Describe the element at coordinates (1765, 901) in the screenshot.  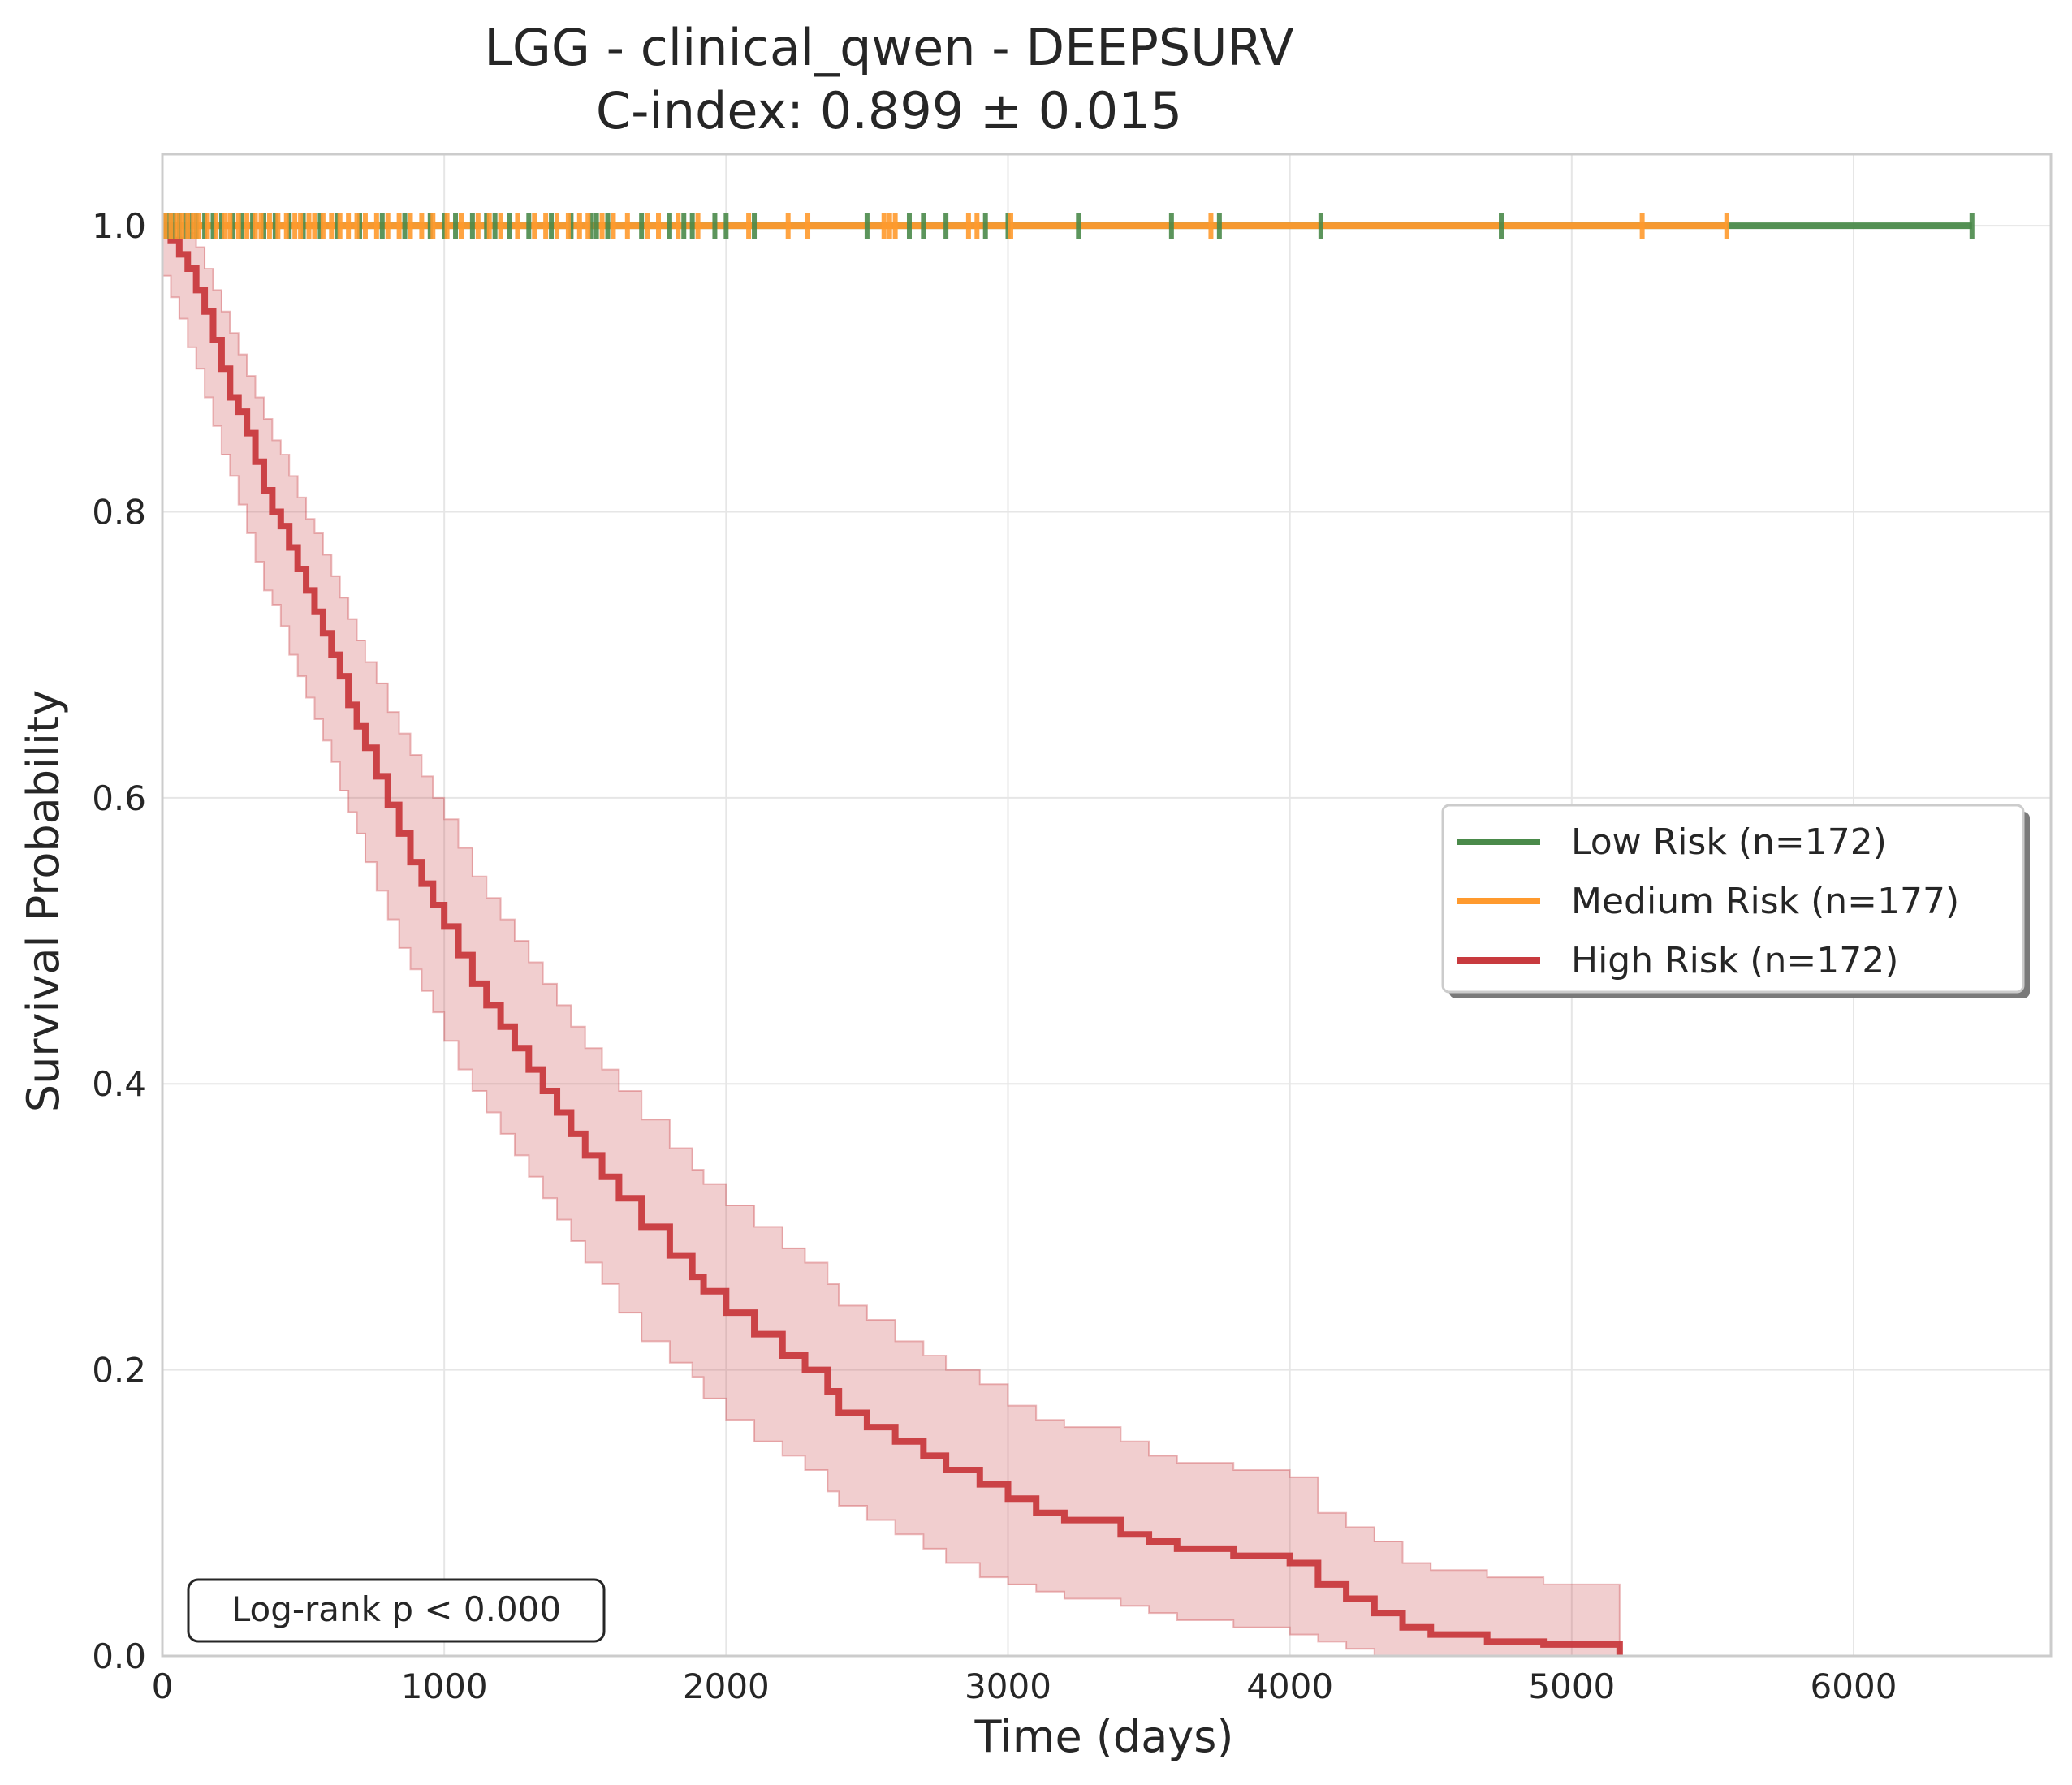
I see `legend-label-1: Medium Risk (n=177)` at that location.